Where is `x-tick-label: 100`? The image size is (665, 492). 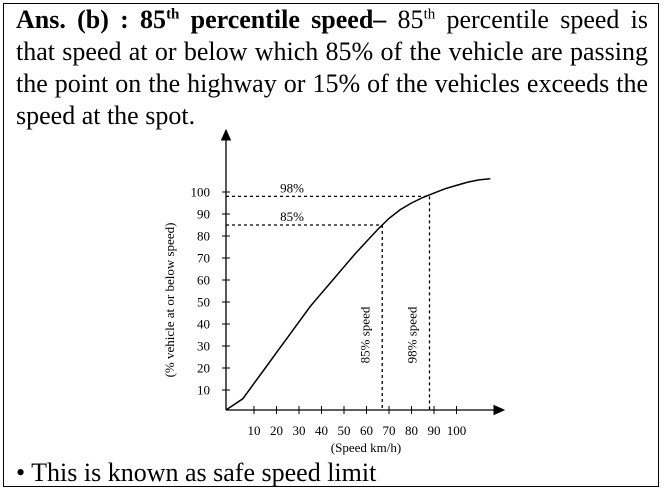
x-tick-label: 100 is located at coordinates (457, 430).